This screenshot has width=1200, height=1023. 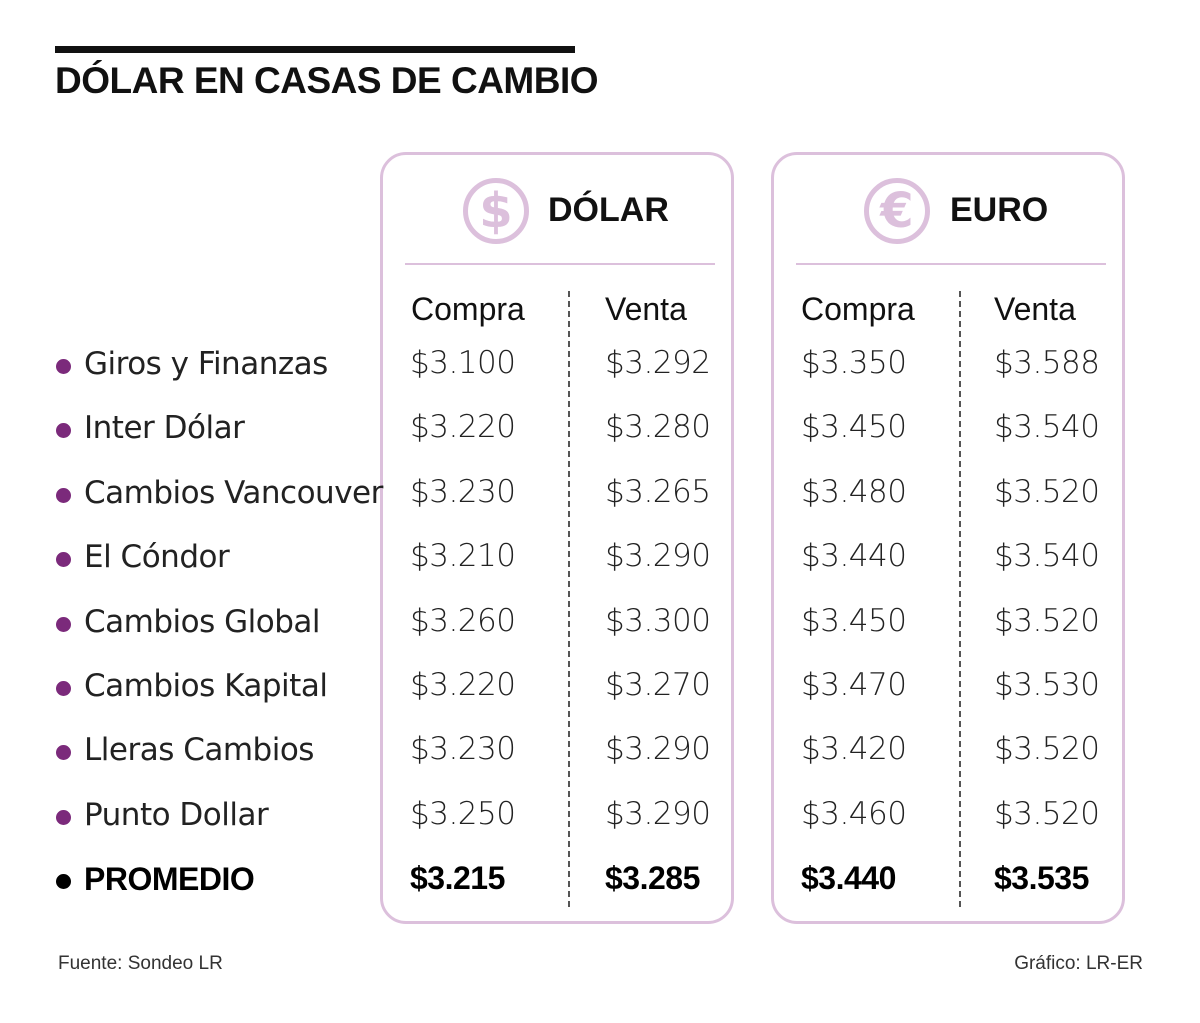 I want to click on usd-venta-value: $3.300, so click(x=658, y=620).